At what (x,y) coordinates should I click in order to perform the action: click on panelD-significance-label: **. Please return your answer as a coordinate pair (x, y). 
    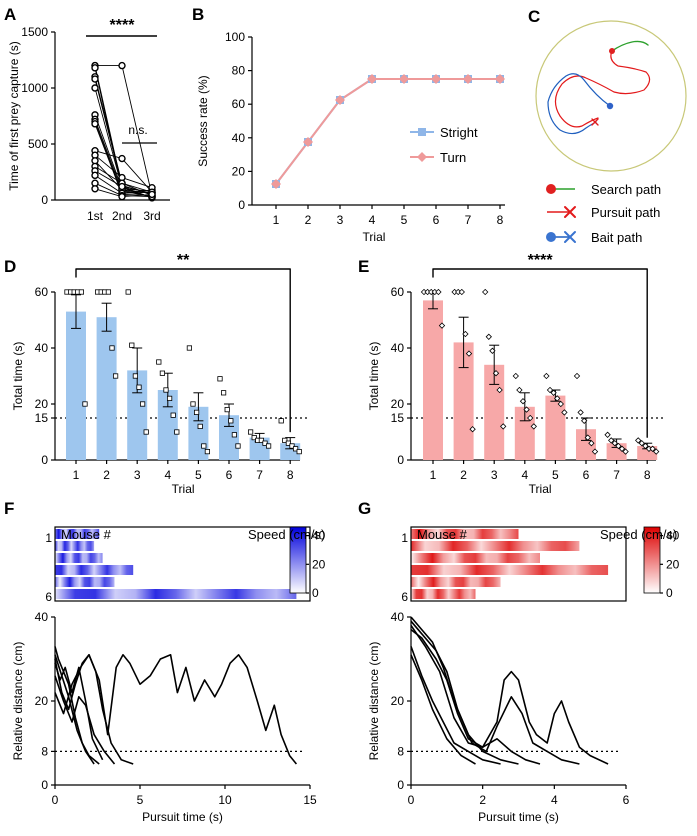
    Looking at the image, I should click on (183, 260).